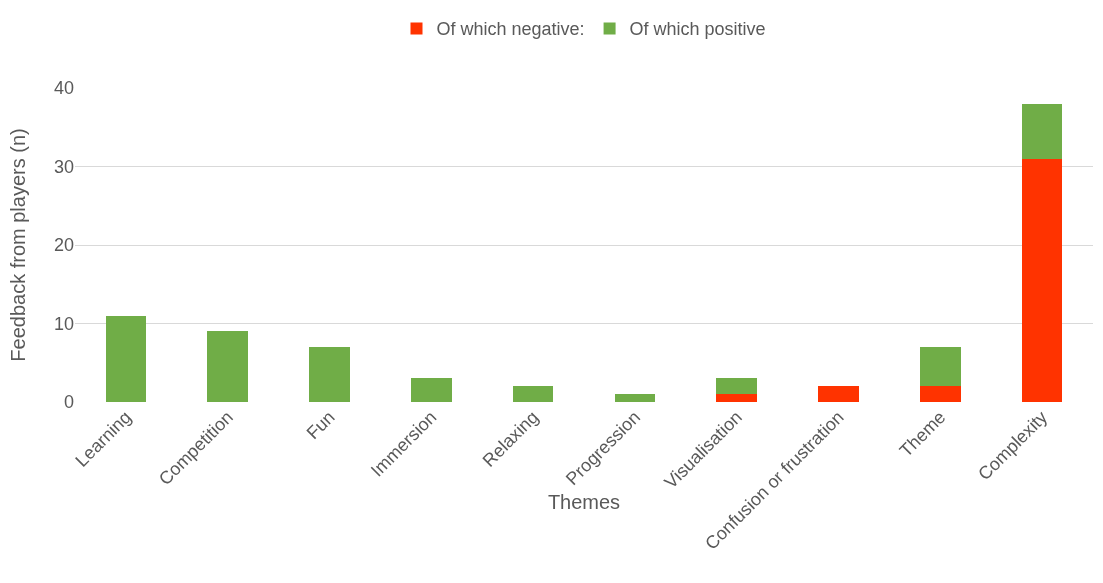 Image resolution: width=1103 pixels, height=583 pixels. I want to click on y-tick-label: 0, so click(68, 402).